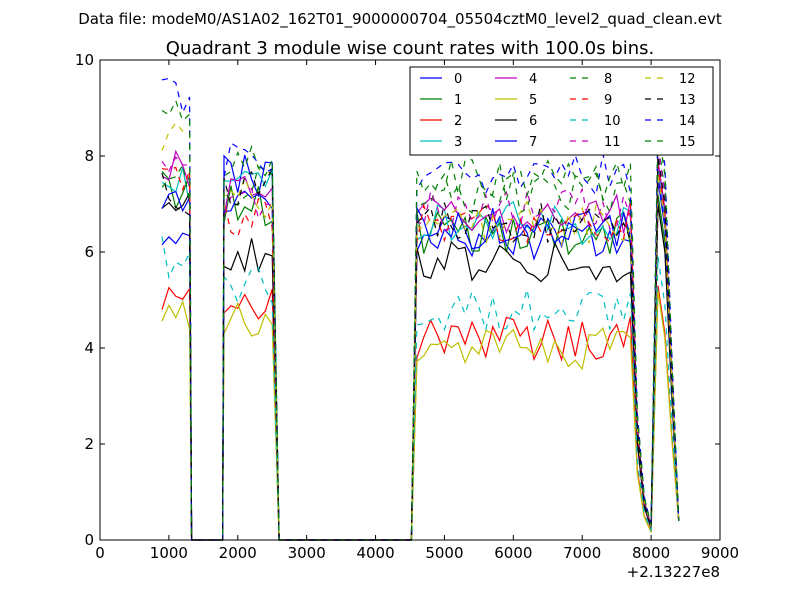 The width and height of the screenshot is (800, 600). I want to click on y-tick-label: 0, so click(89, 540).